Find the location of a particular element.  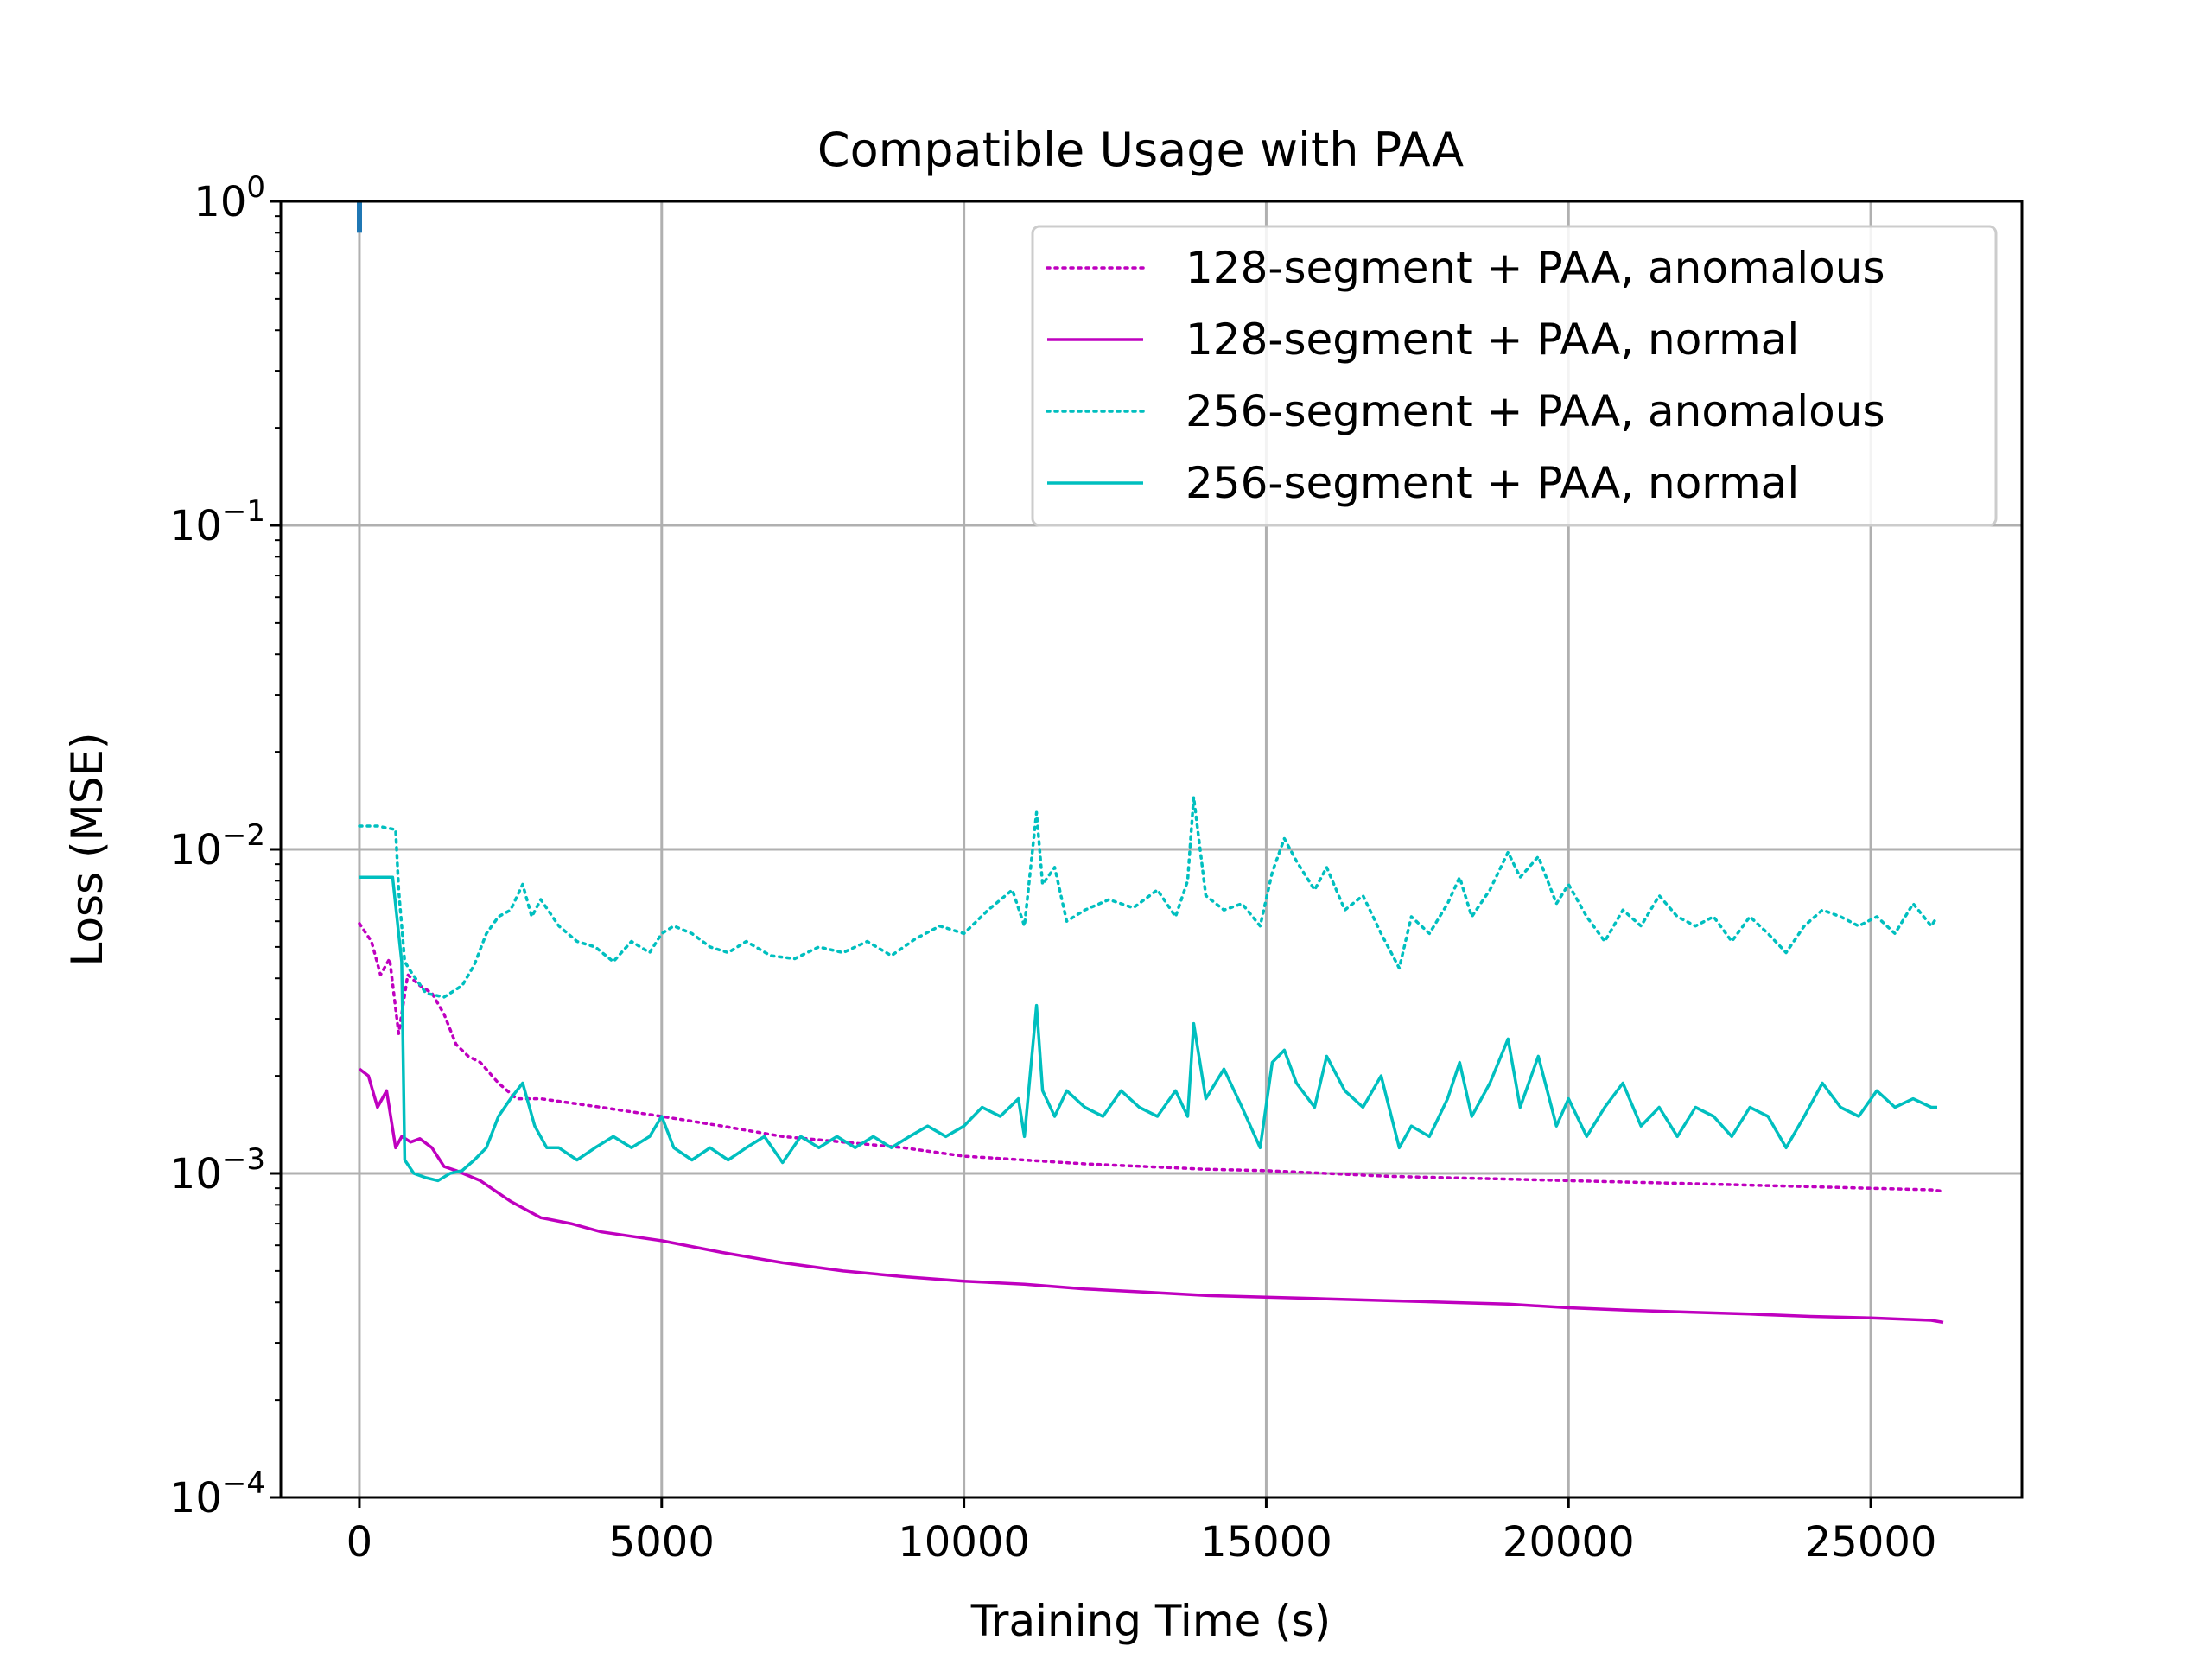

x-tick-label: 20000 is located at coordinates (1569, 1542).